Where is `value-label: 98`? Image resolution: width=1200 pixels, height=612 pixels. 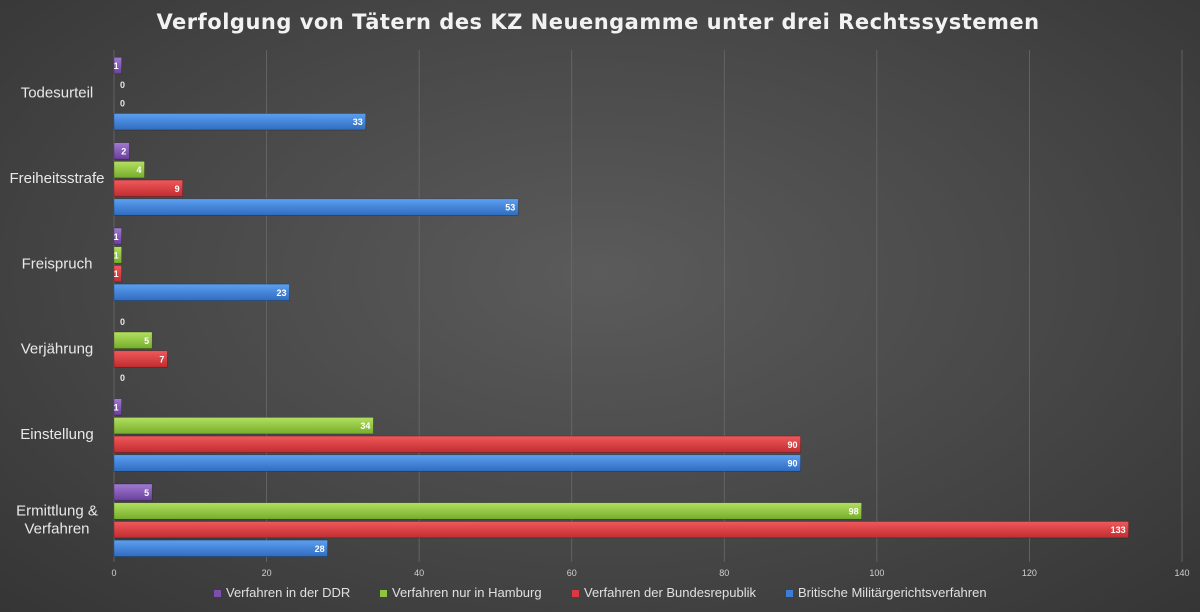 value-label: 98 is located at coordinates (854, 511).